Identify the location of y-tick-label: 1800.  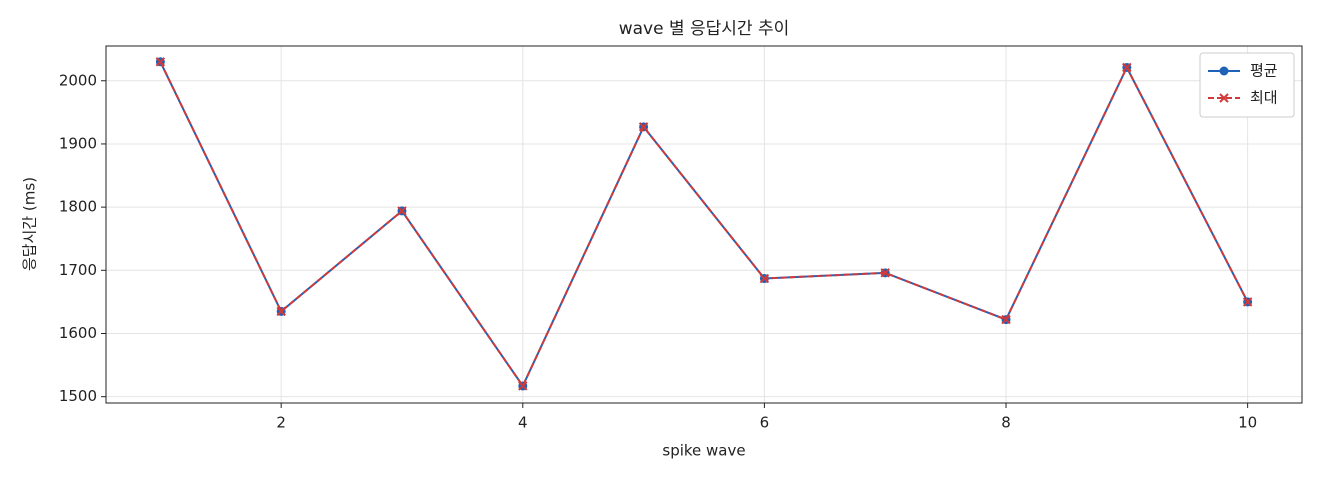
(78, 207).